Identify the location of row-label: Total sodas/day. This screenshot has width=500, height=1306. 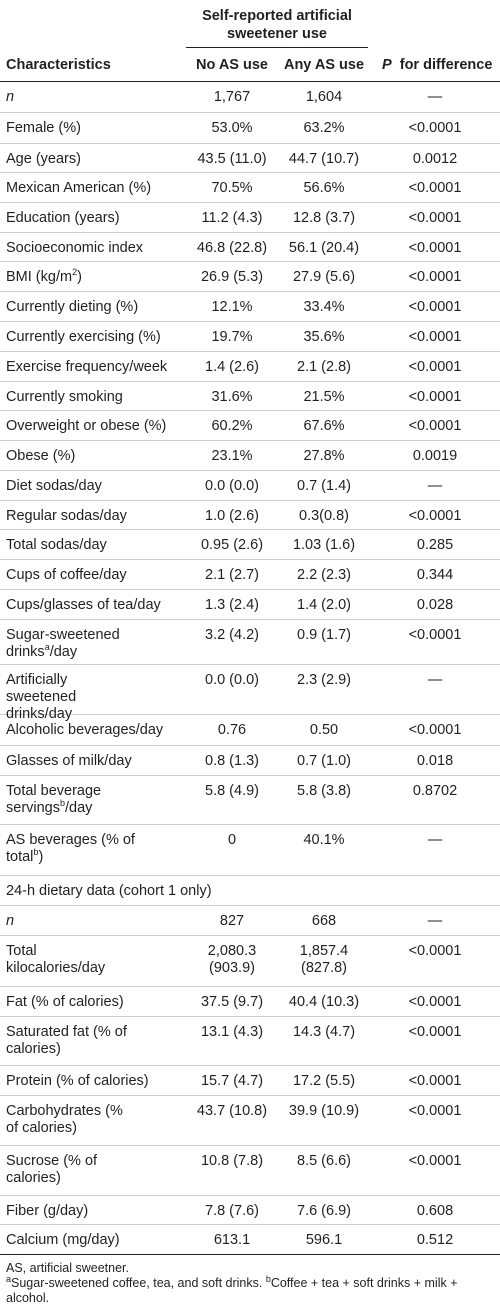
(93, 545).